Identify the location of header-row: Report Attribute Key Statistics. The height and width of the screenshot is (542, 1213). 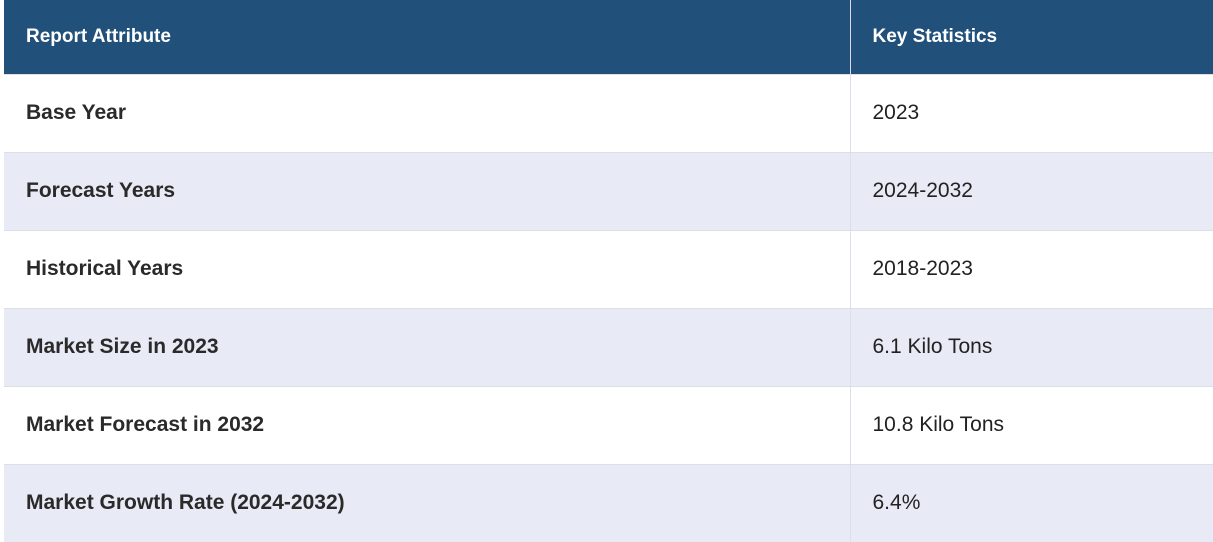
(608, 37).